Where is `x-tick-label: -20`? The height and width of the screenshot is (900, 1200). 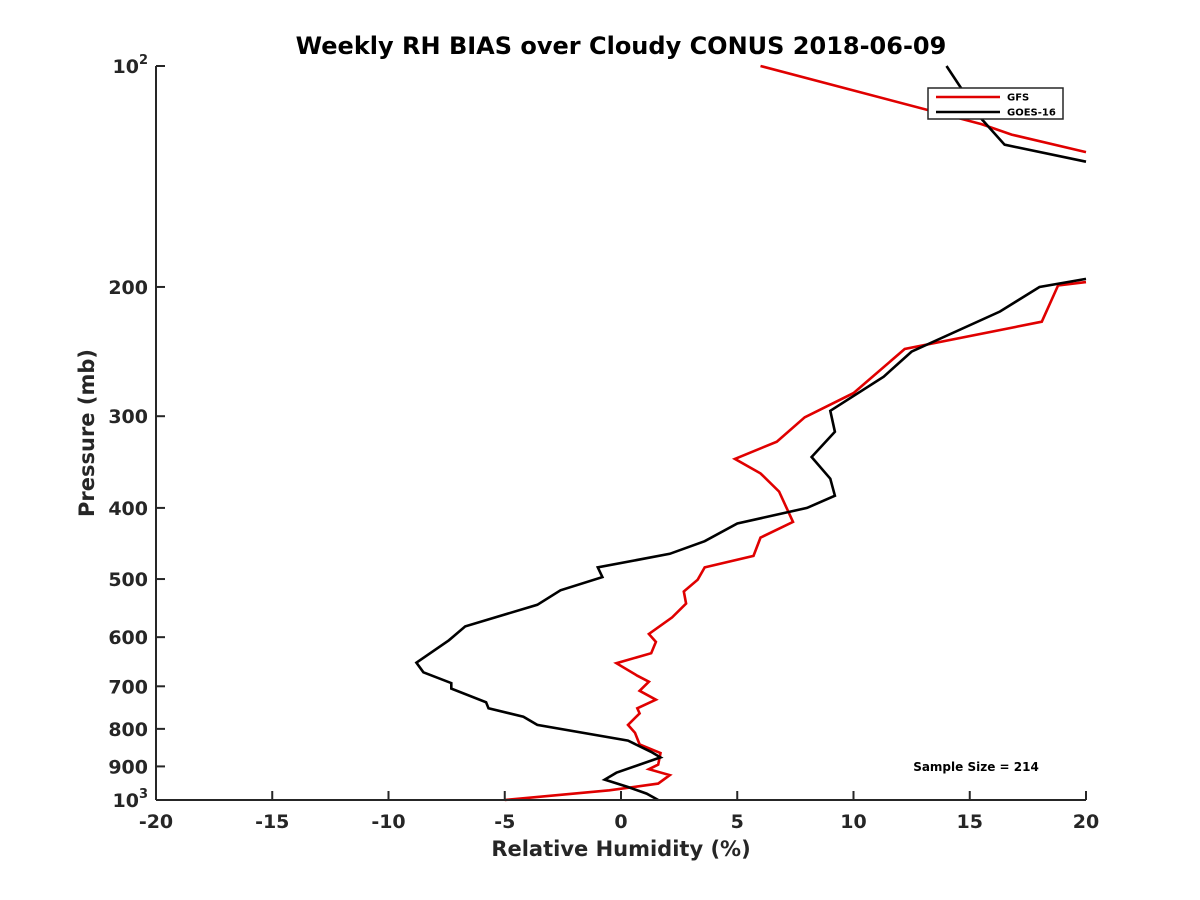 x-tick-label: -20 is located at coordinates (156, 822).